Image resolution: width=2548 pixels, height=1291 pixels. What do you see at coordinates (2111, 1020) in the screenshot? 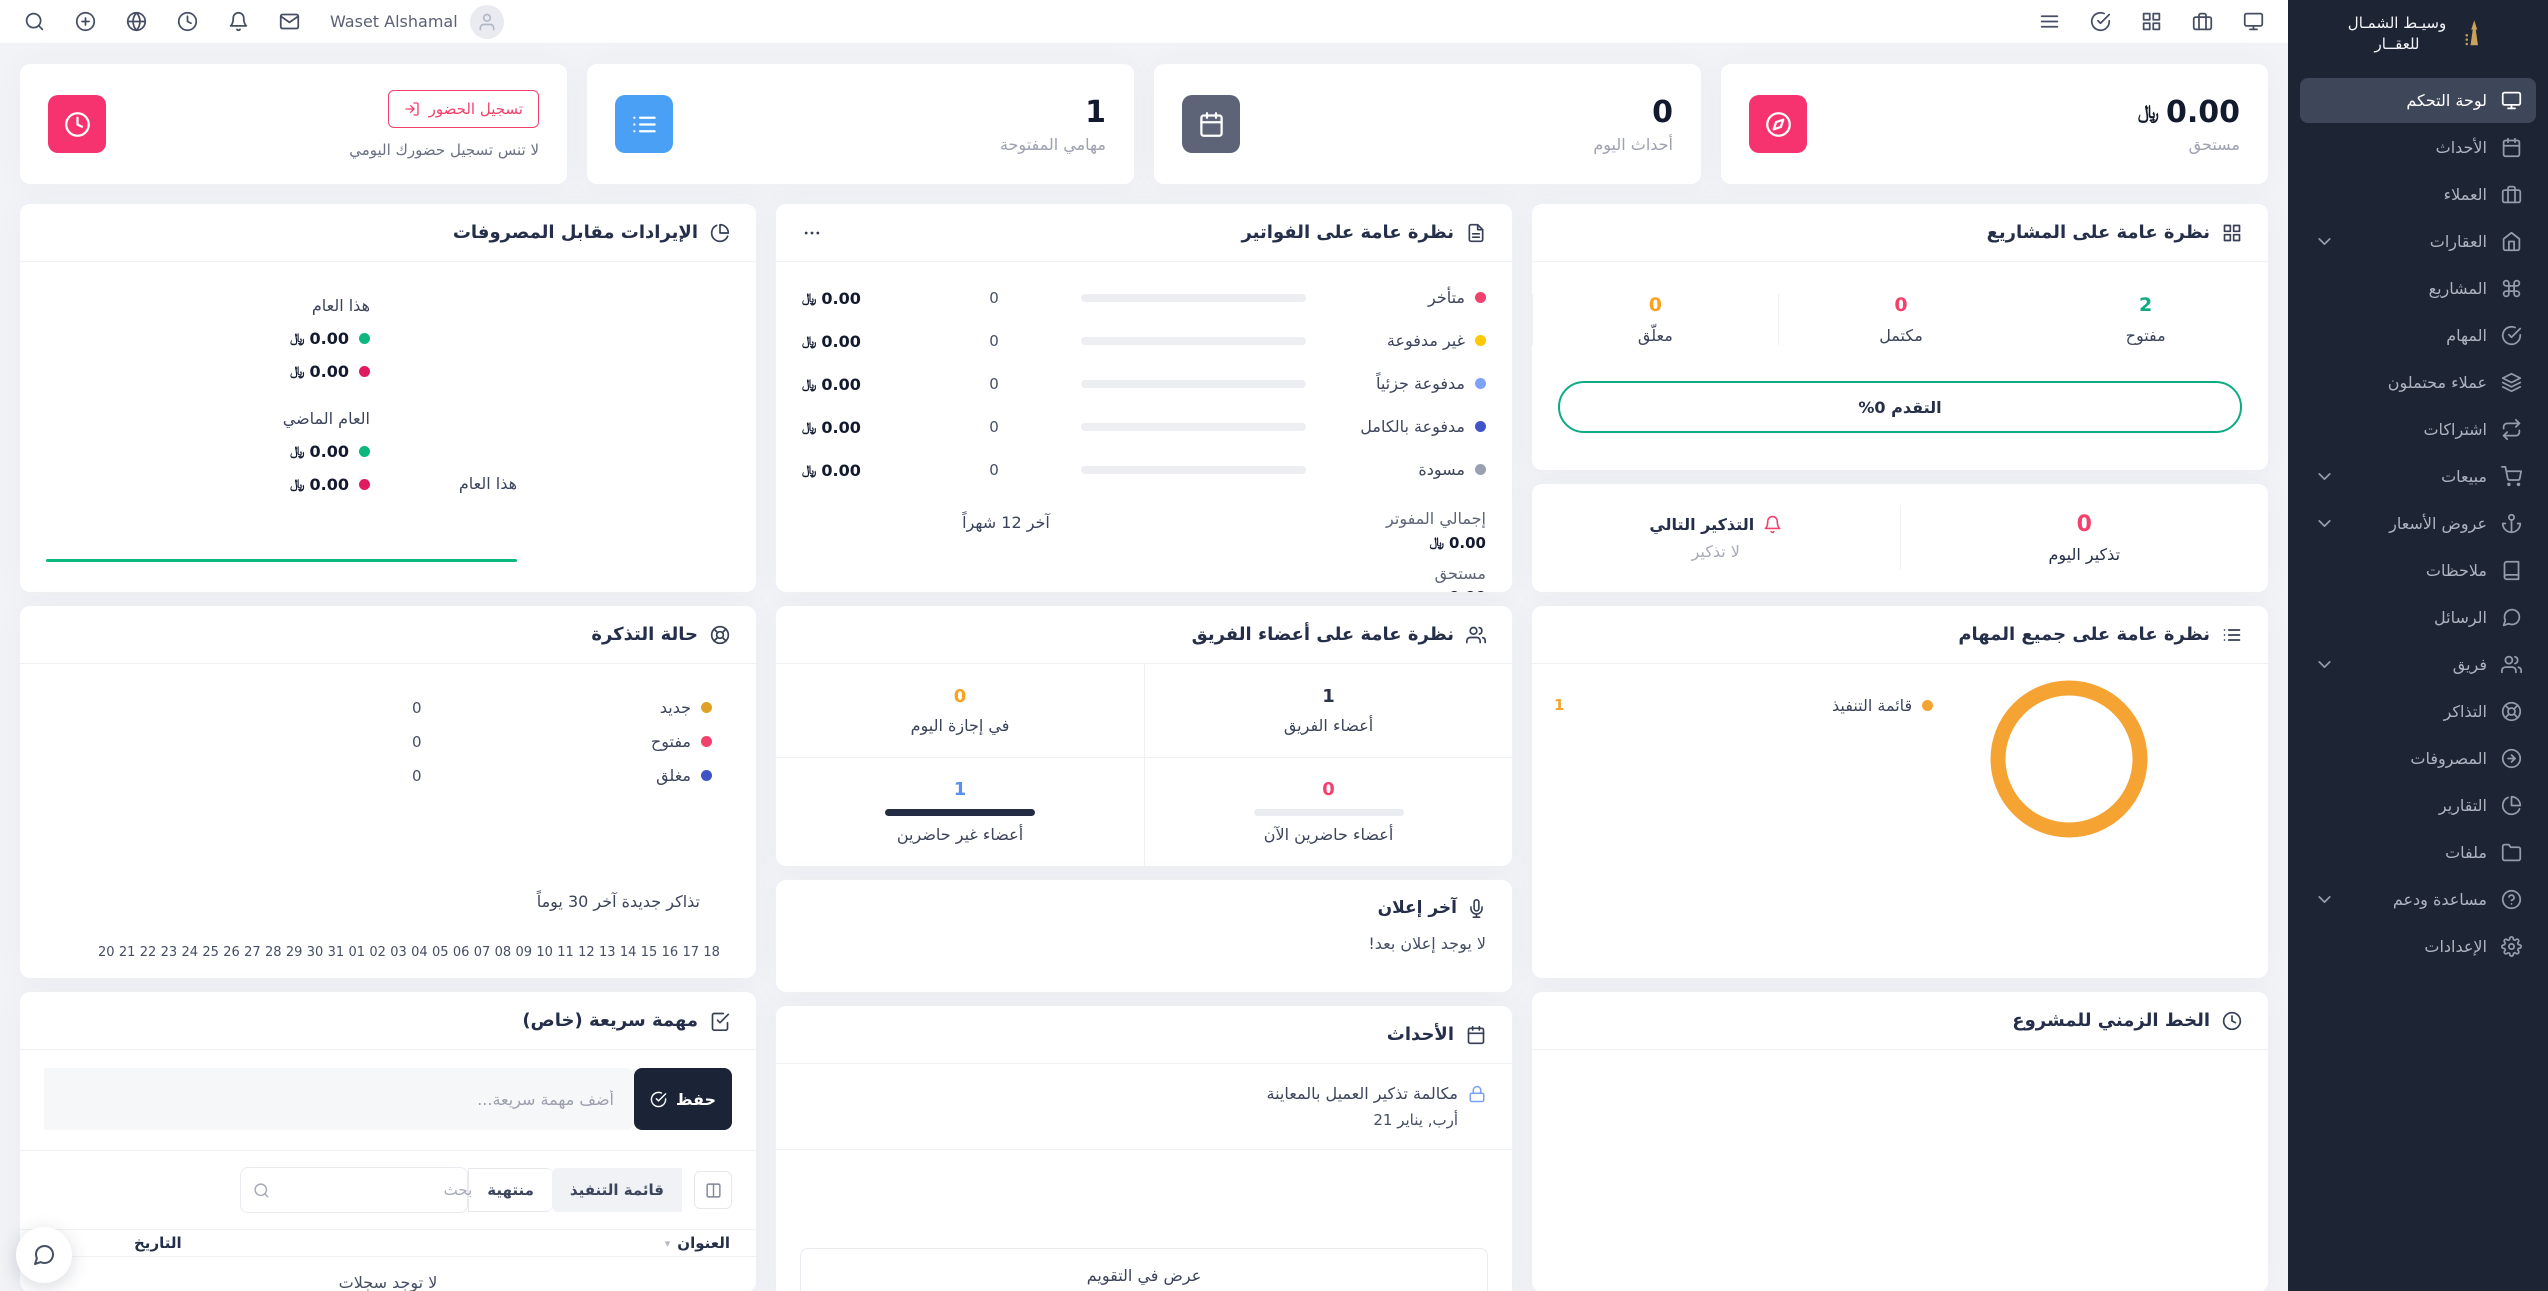
I see `card-title: الخط الزمني للمشروع` at bounding box center [2111, 1020].